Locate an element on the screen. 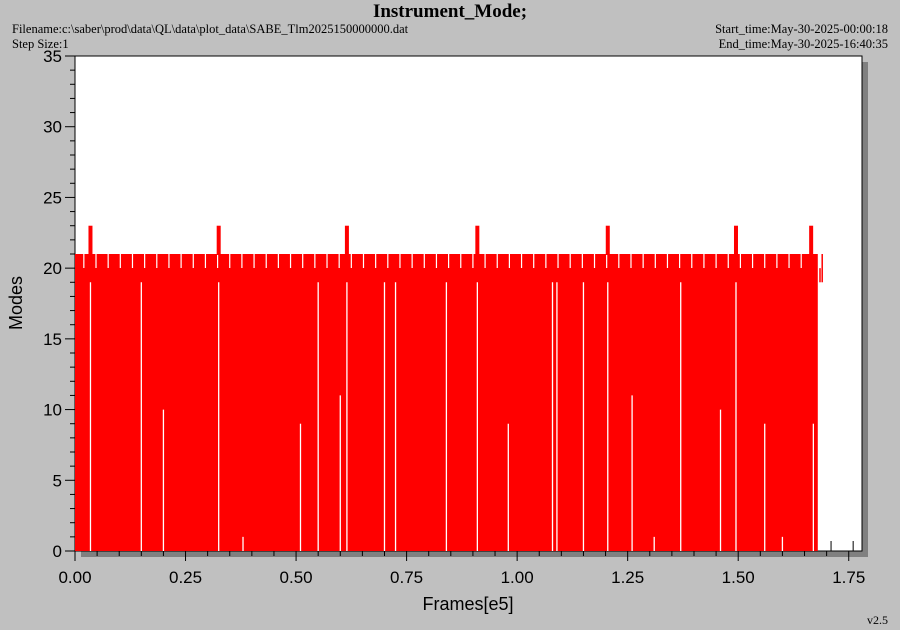  y-axis-label: Modes is located at coordinates (16, 303).